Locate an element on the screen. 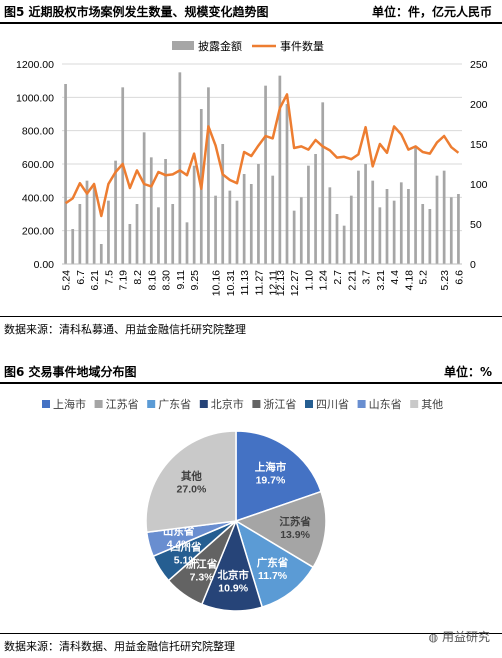 The width and height of the screenshot is (502, 658). fig6-header: 图6 交易事件地域分布图 单位：% is located at coordinates (251, 371).